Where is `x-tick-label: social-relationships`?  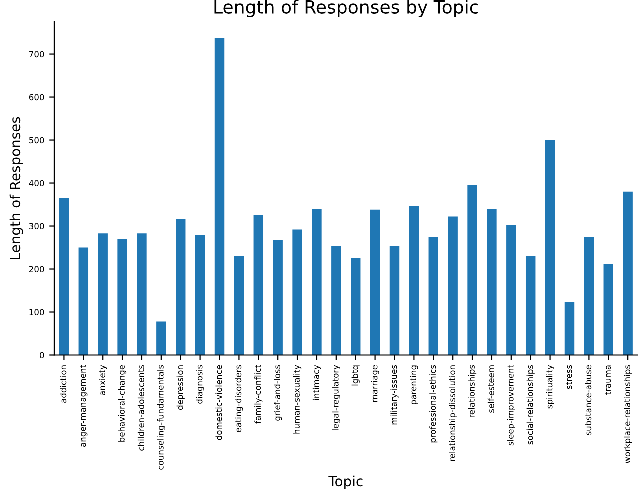
x-tick-label: social-relationships is located at coordinates (530, 405).